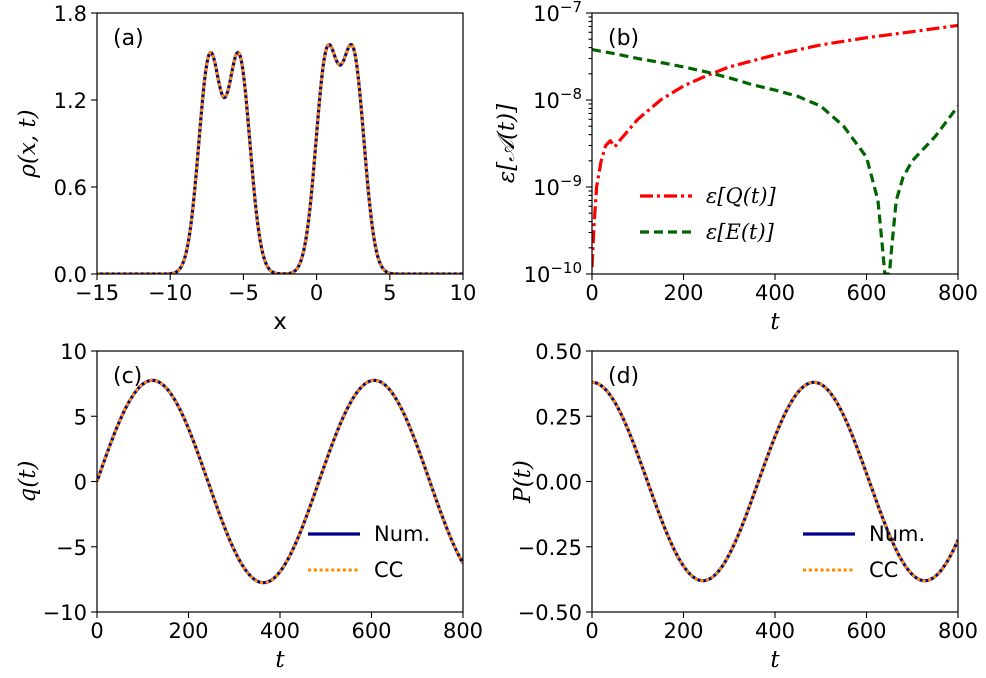 Image resolution: width=986 pixels, height=678 pixels. I want to click on y-axis-label: P(t), so click(523, 482).